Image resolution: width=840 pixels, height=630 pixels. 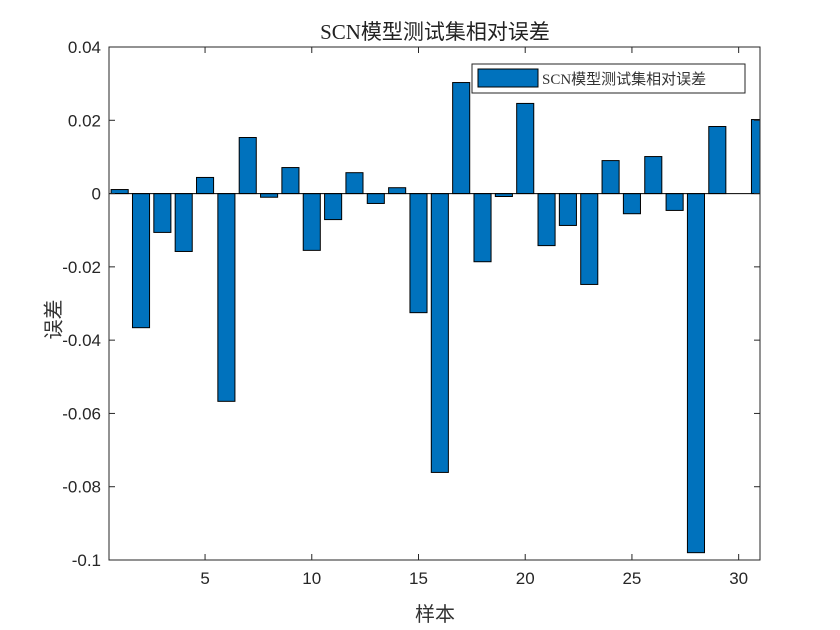 What do you see at coordinates (311, 578) in the screenshot?
I see `x-tick-label: 10` at bounding box center [311, 578].